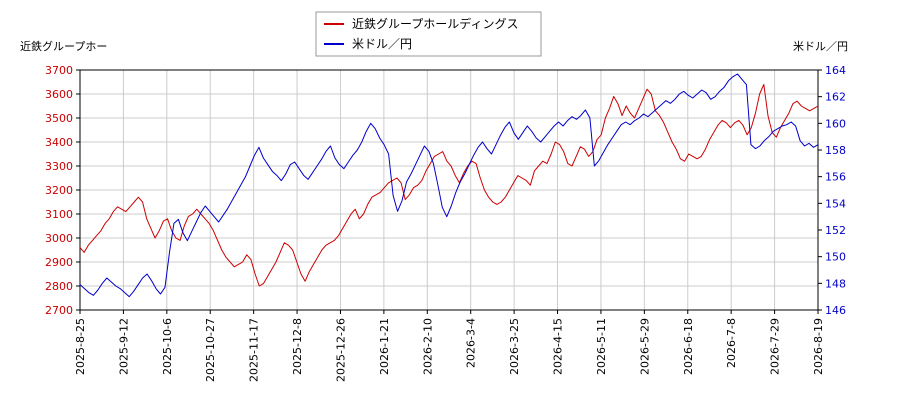  What do you see at coordinates (435, 23) in the screenshot?
I see `legend-label-kintetsu: 近鉄グループホールディングス` at bounding box center [435, 23].